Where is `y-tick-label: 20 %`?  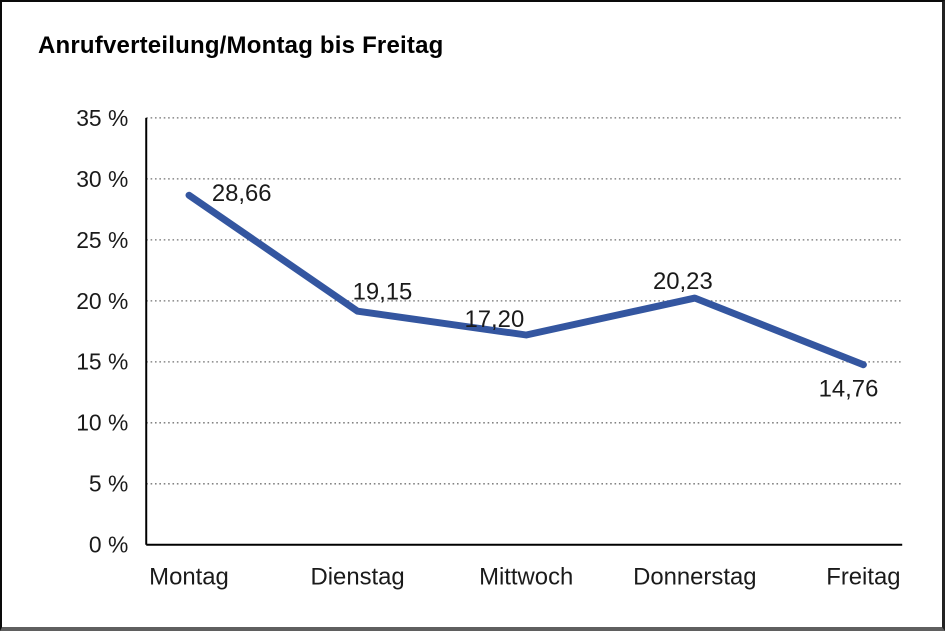 y-tick-label: 20 % is located at coordinates (102, 301).